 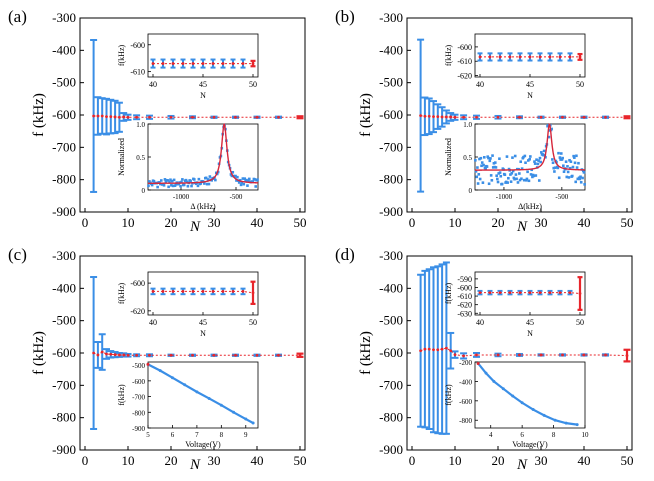 I want to click on inset-bottom-xtick-label-4: 9, so click(x=246, y=435).